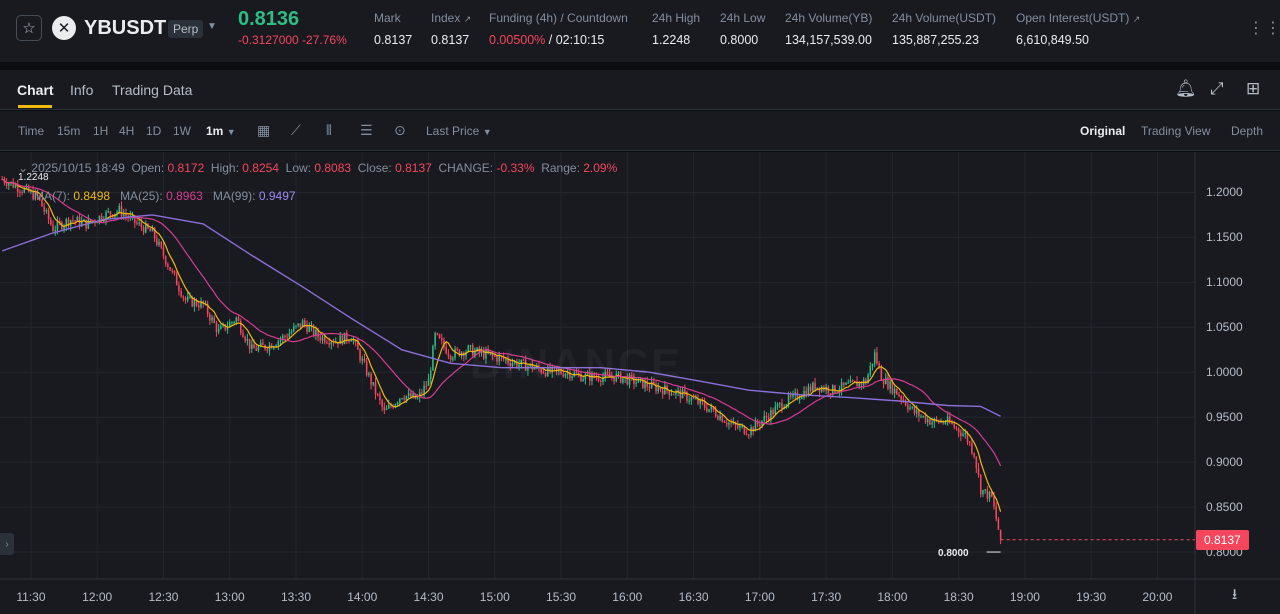 This screenshot has height=614, width=1280. What do you see at coordinates (221, 131) in the screenshot?
I see `timeframe-1m: 1m ▼` at bounding box center [221, 131].